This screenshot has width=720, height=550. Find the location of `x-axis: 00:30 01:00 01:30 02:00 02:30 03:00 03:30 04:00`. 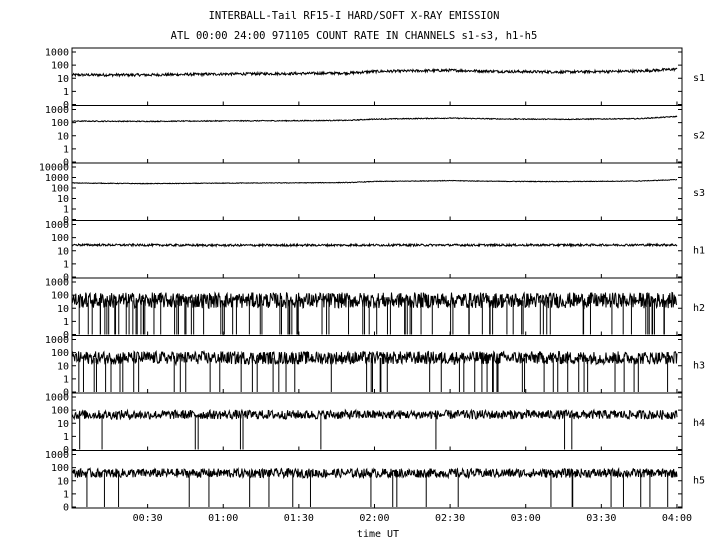

x-axis: 00:30 01:00 01:30 02:00 02:30 03:00 03:30 04:00 is located at coordinates (412, 518).